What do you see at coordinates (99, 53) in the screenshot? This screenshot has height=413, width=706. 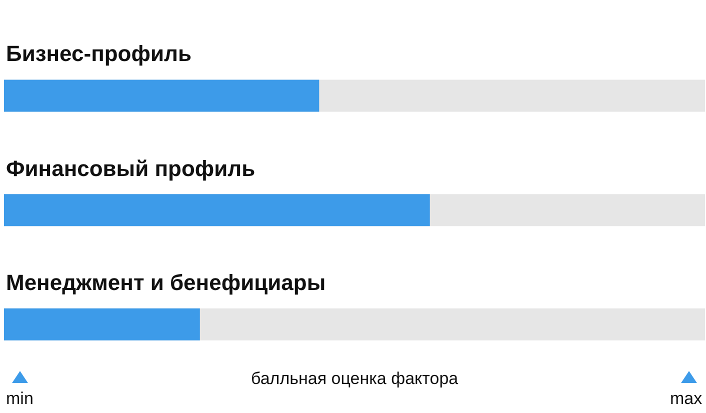 I see `y-tick-label: Бизнес-профиль` at bounding box center [99, 53].